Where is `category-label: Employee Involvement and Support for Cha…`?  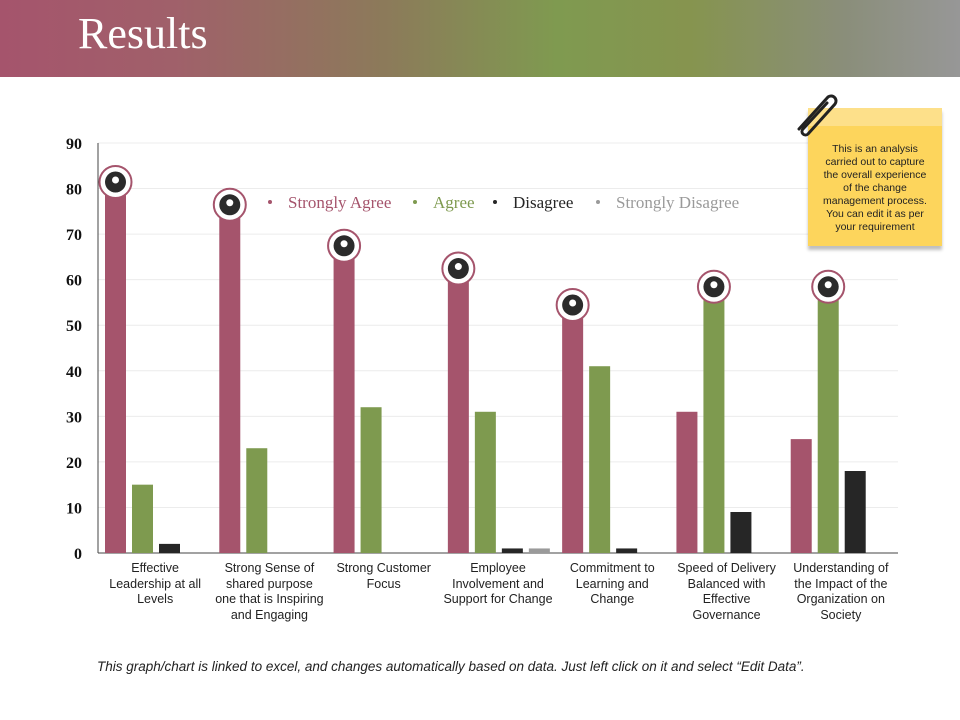 category-label: Employee Involvement and Support for Cha… is located at coordinates (498, 583).